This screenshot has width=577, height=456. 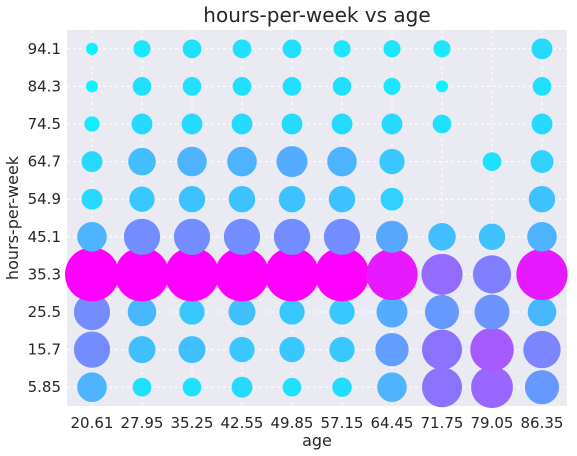 I want to click on y-tick-label: 25.5, so click(x=44, y=312).